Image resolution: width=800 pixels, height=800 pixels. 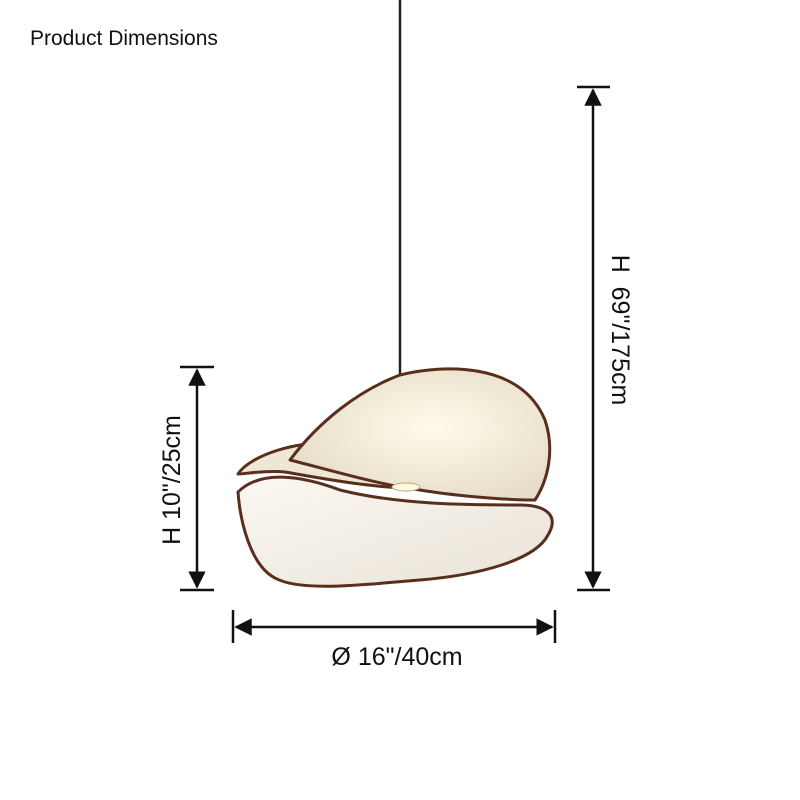 What do you see at coordinates (394, 626) in the screenshot?
I see `diameter-arrow` at bounding box center [394, 626].